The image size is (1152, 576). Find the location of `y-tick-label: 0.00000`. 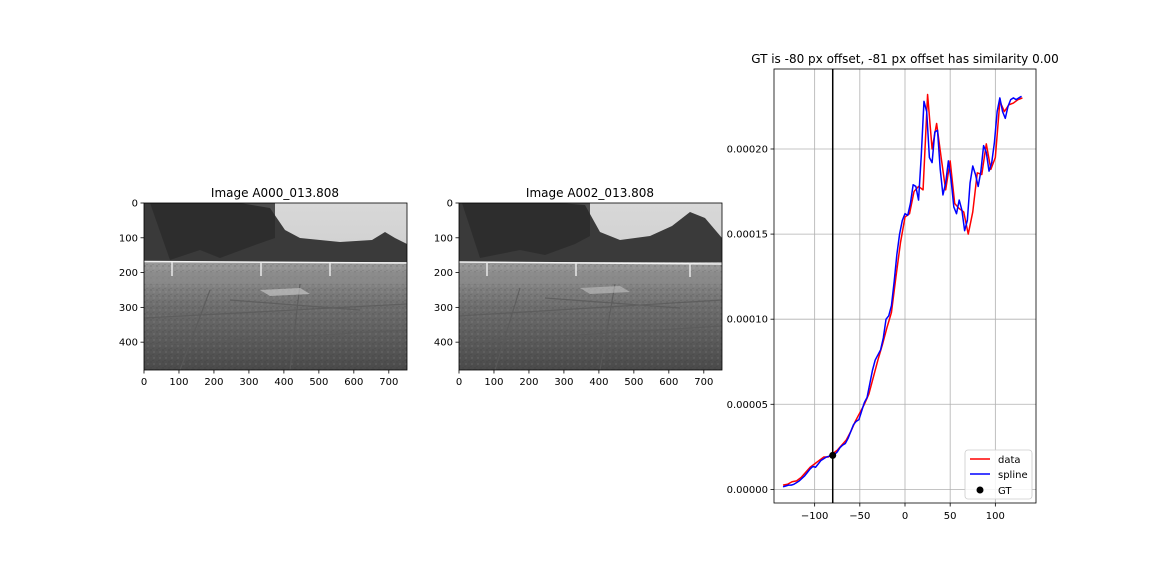

y-tick-label: 0.00000 is located at coordinates (747, 490).